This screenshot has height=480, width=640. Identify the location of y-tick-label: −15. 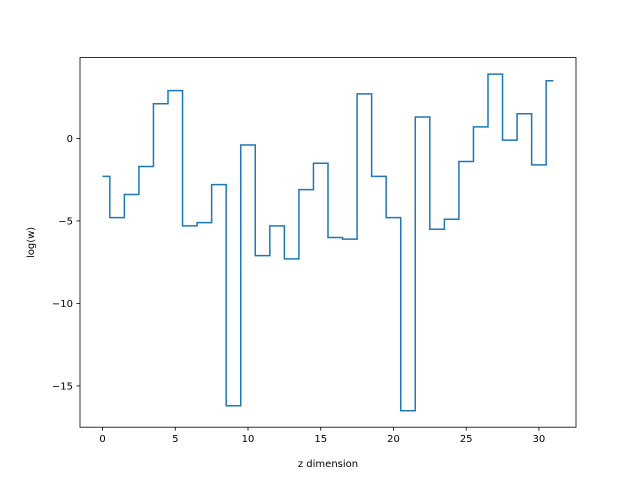
(62, 386).